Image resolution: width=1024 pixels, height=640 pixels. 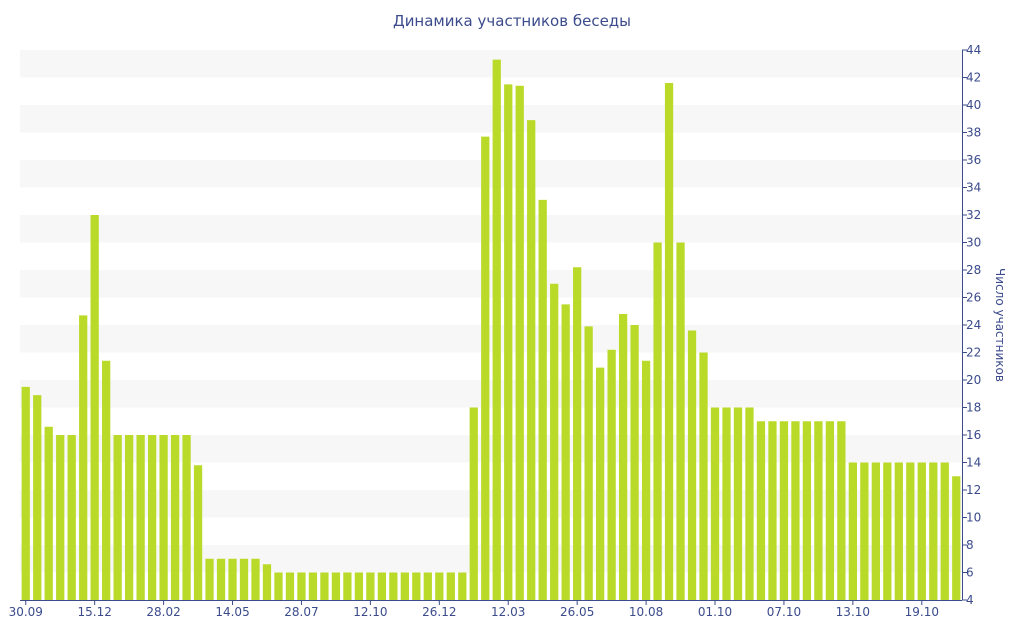 What do you see at coordinates (973, 298) in the screenshot?
I see `y-tick-label: 26` at bounding box center [973, 298].